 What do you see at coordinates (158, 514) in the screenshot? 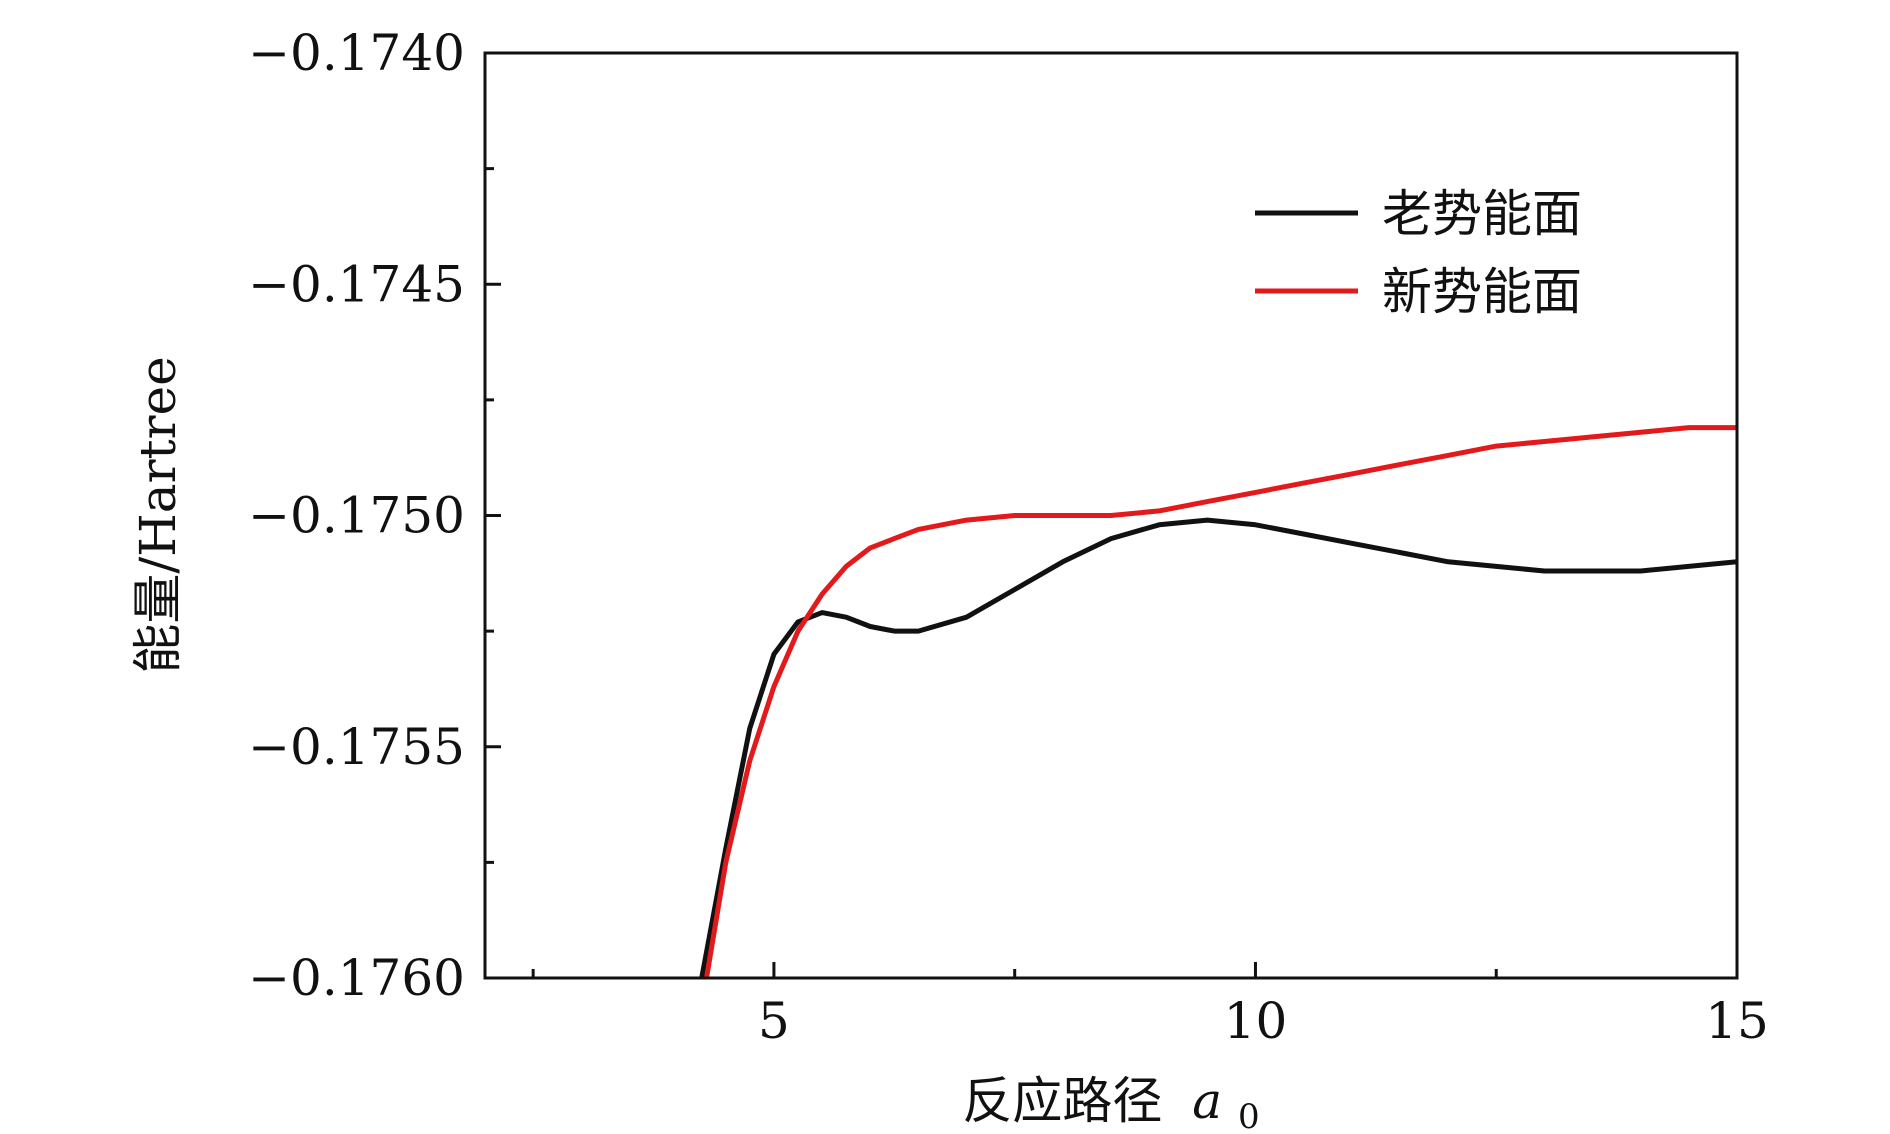
I see `y-axis-title: 能量/Hartree` at bounding box center [158, 514].